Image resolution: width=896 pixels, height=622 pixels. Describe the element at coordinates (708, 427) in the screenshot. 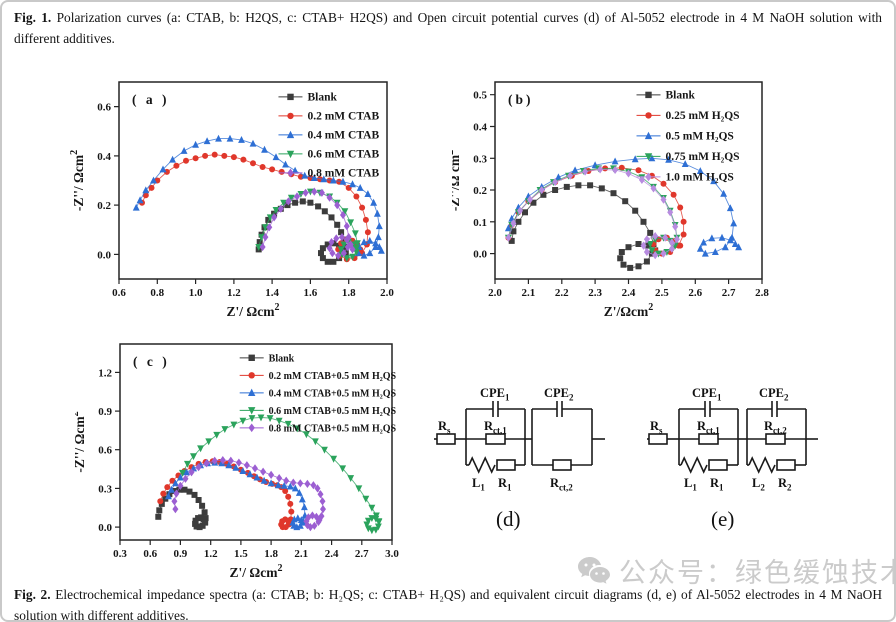

I see `circuit-e-rct1-label: Rct,1` at that location.